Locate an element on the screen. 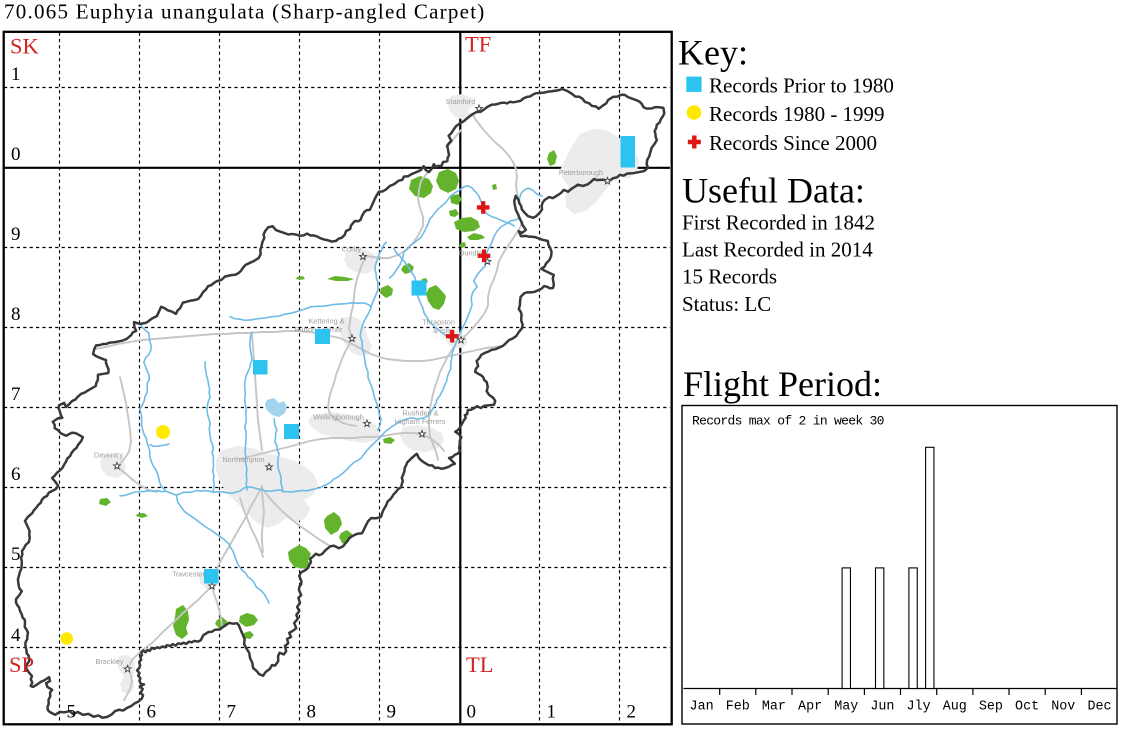 The height and width of the screenshot is (730, 1124). svg-text: Aug is located at coordinates (955, 707).